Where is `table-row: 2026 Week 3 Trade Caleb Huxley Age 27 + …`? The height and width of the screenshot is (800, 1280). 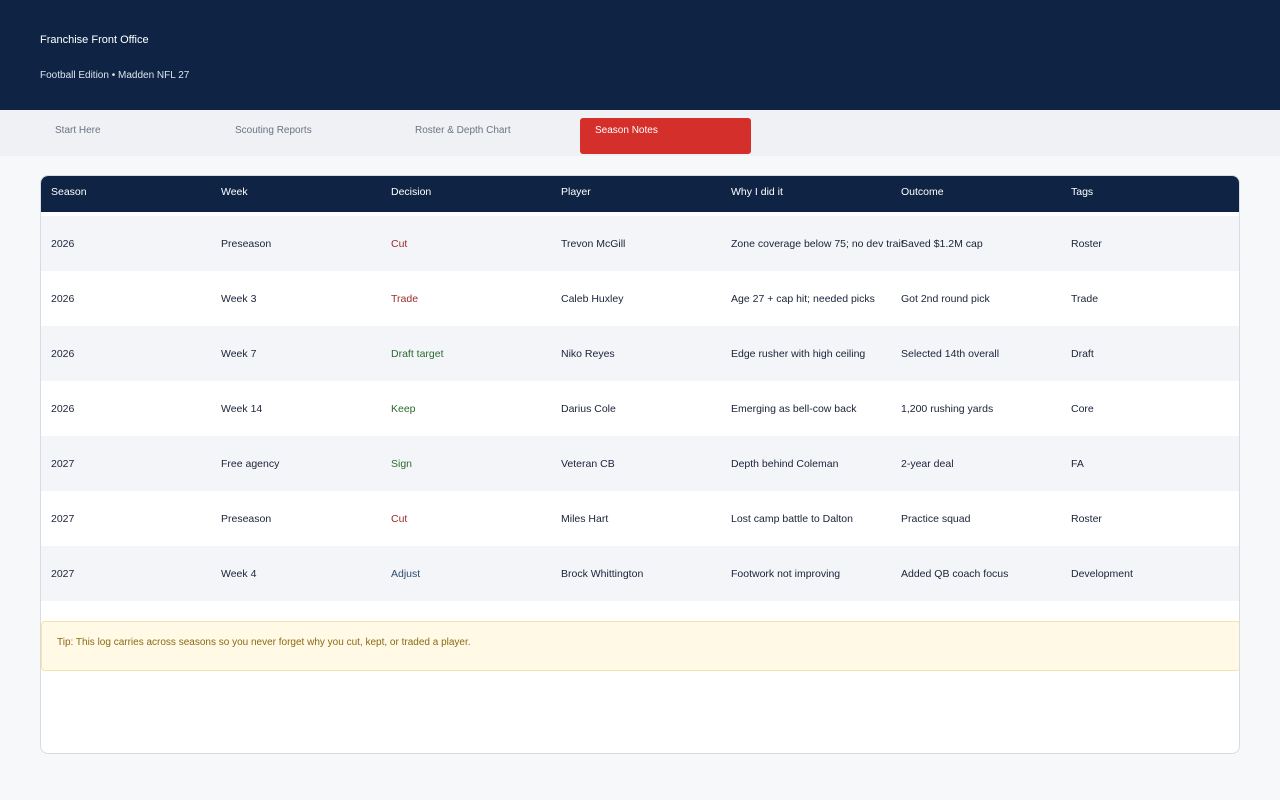 table-row: 2026 Week 3 Trade Caleb Huxley Age 27 + … is located at coordinates (640, 298).